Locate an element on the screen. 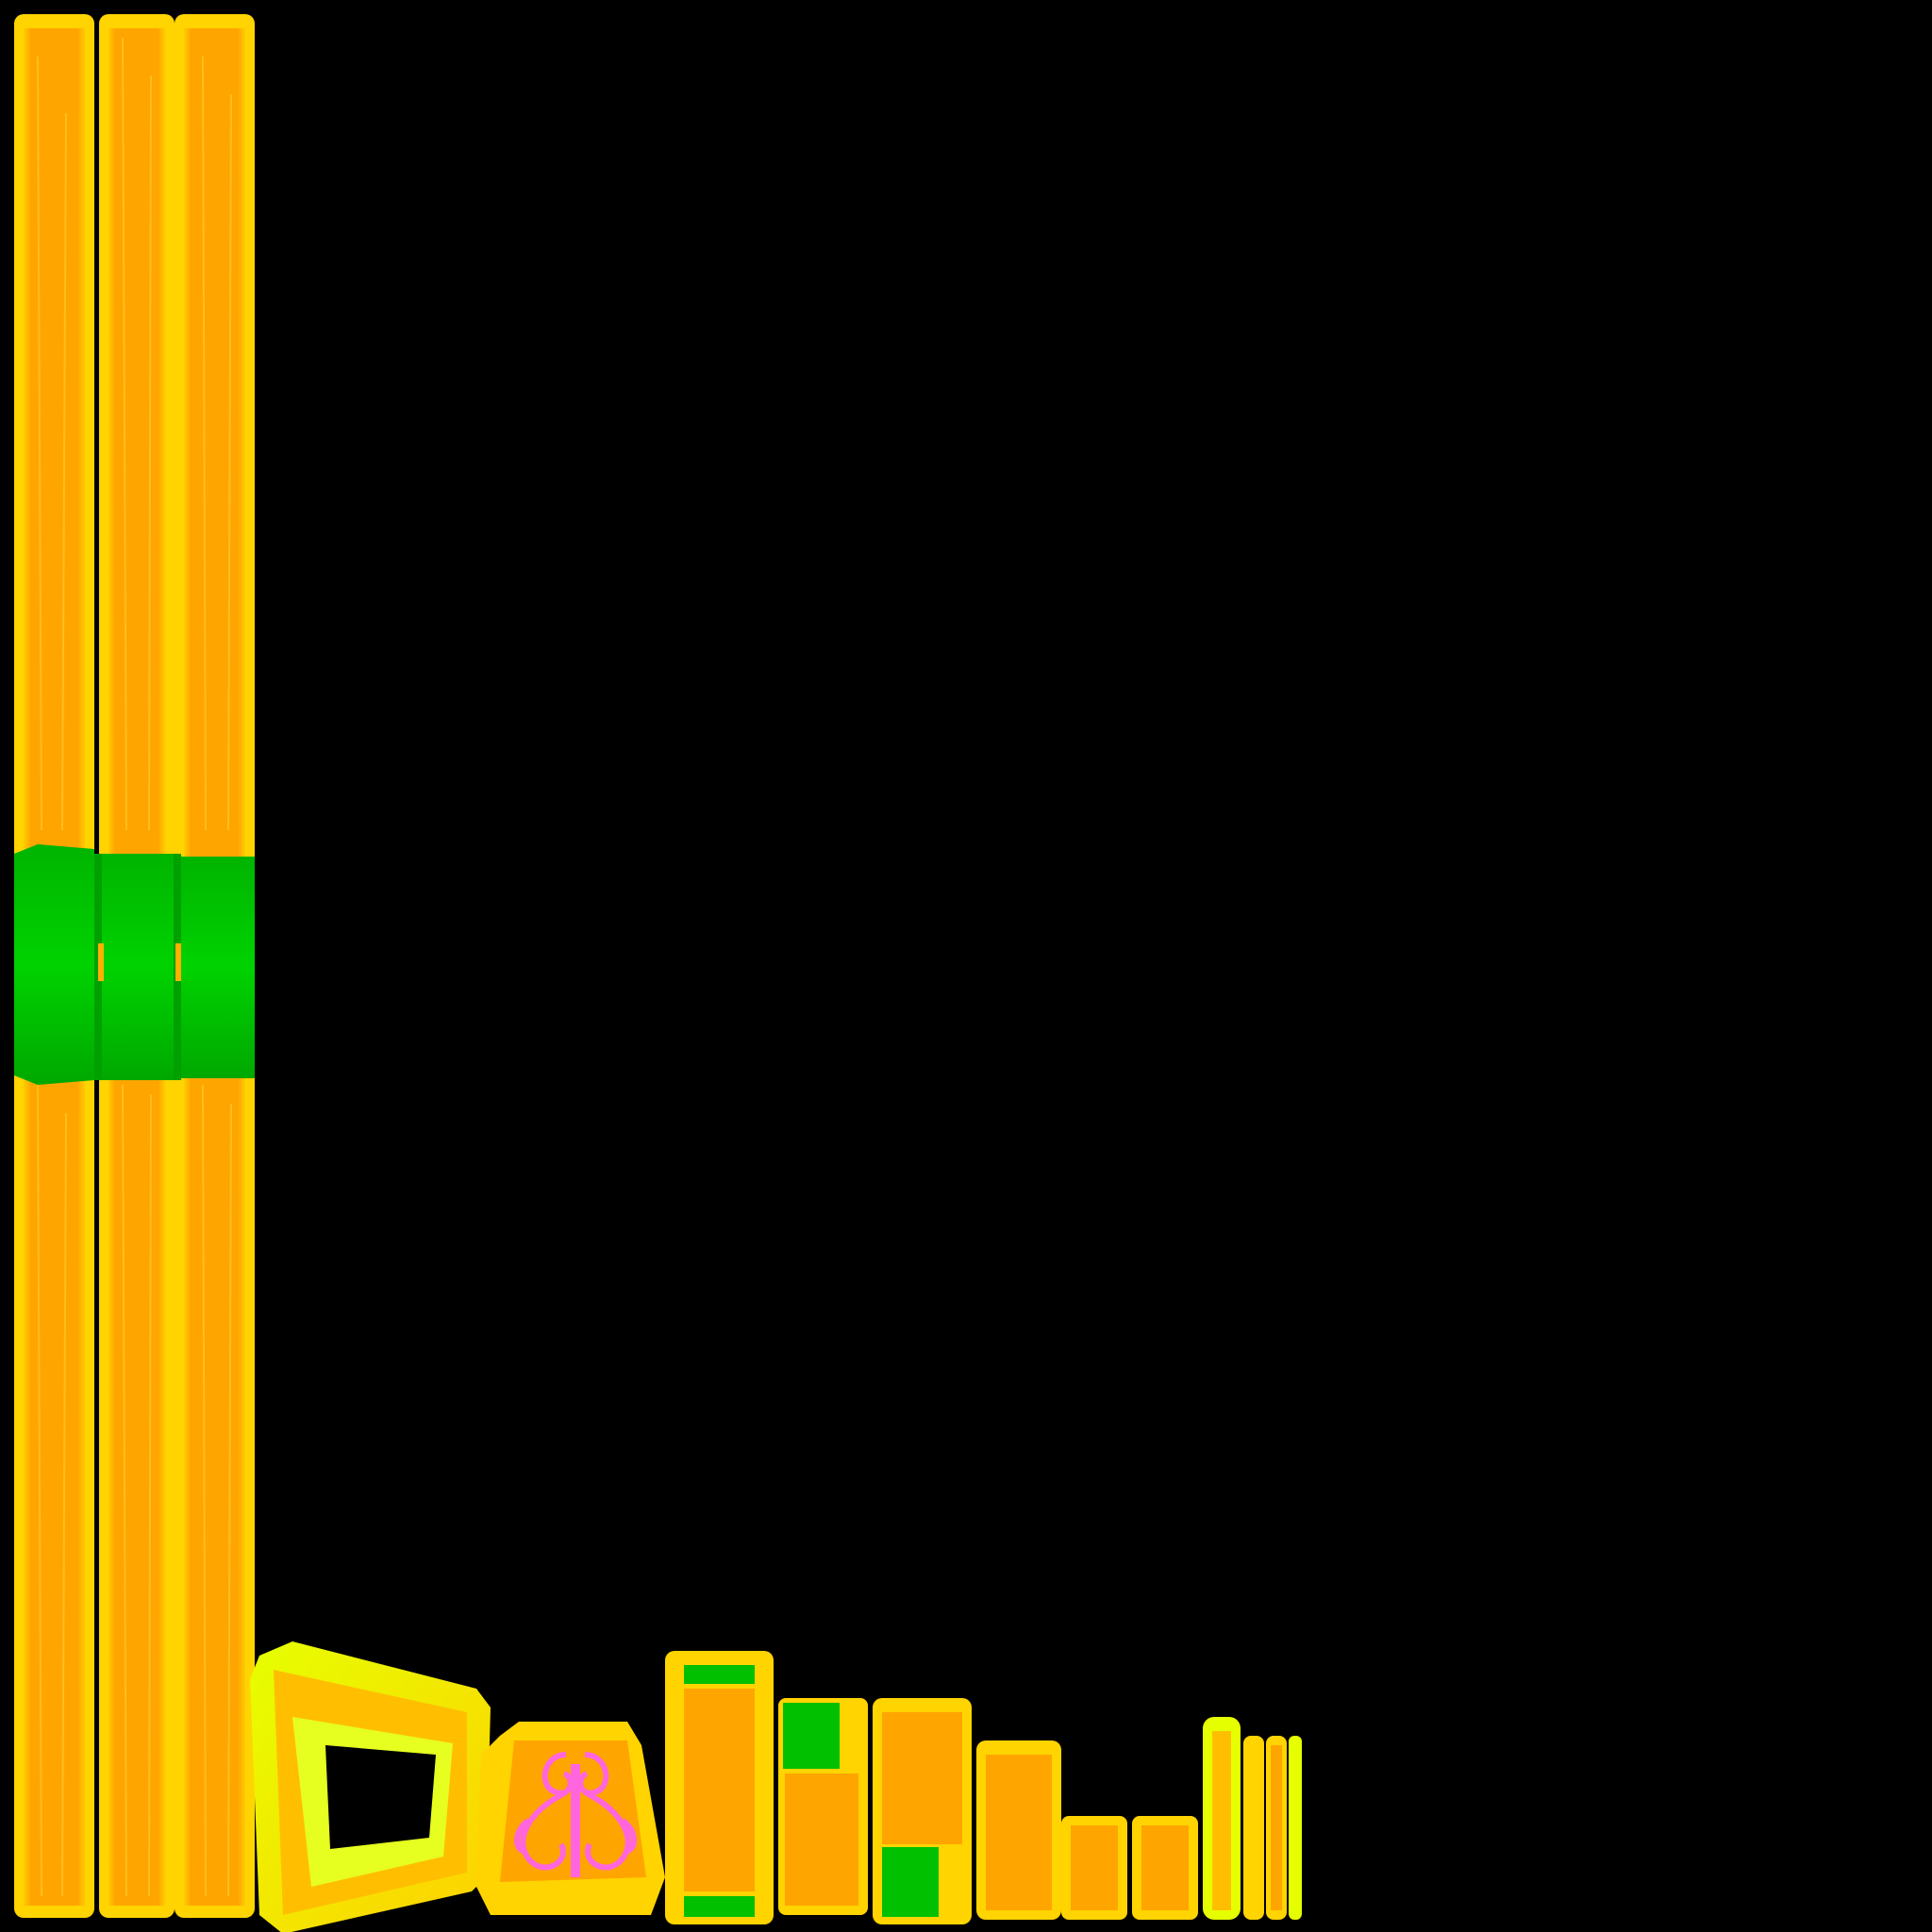 The height and width of the screenshot is (1932, 1932). pillar-block is located at coordinates (719, 1787).